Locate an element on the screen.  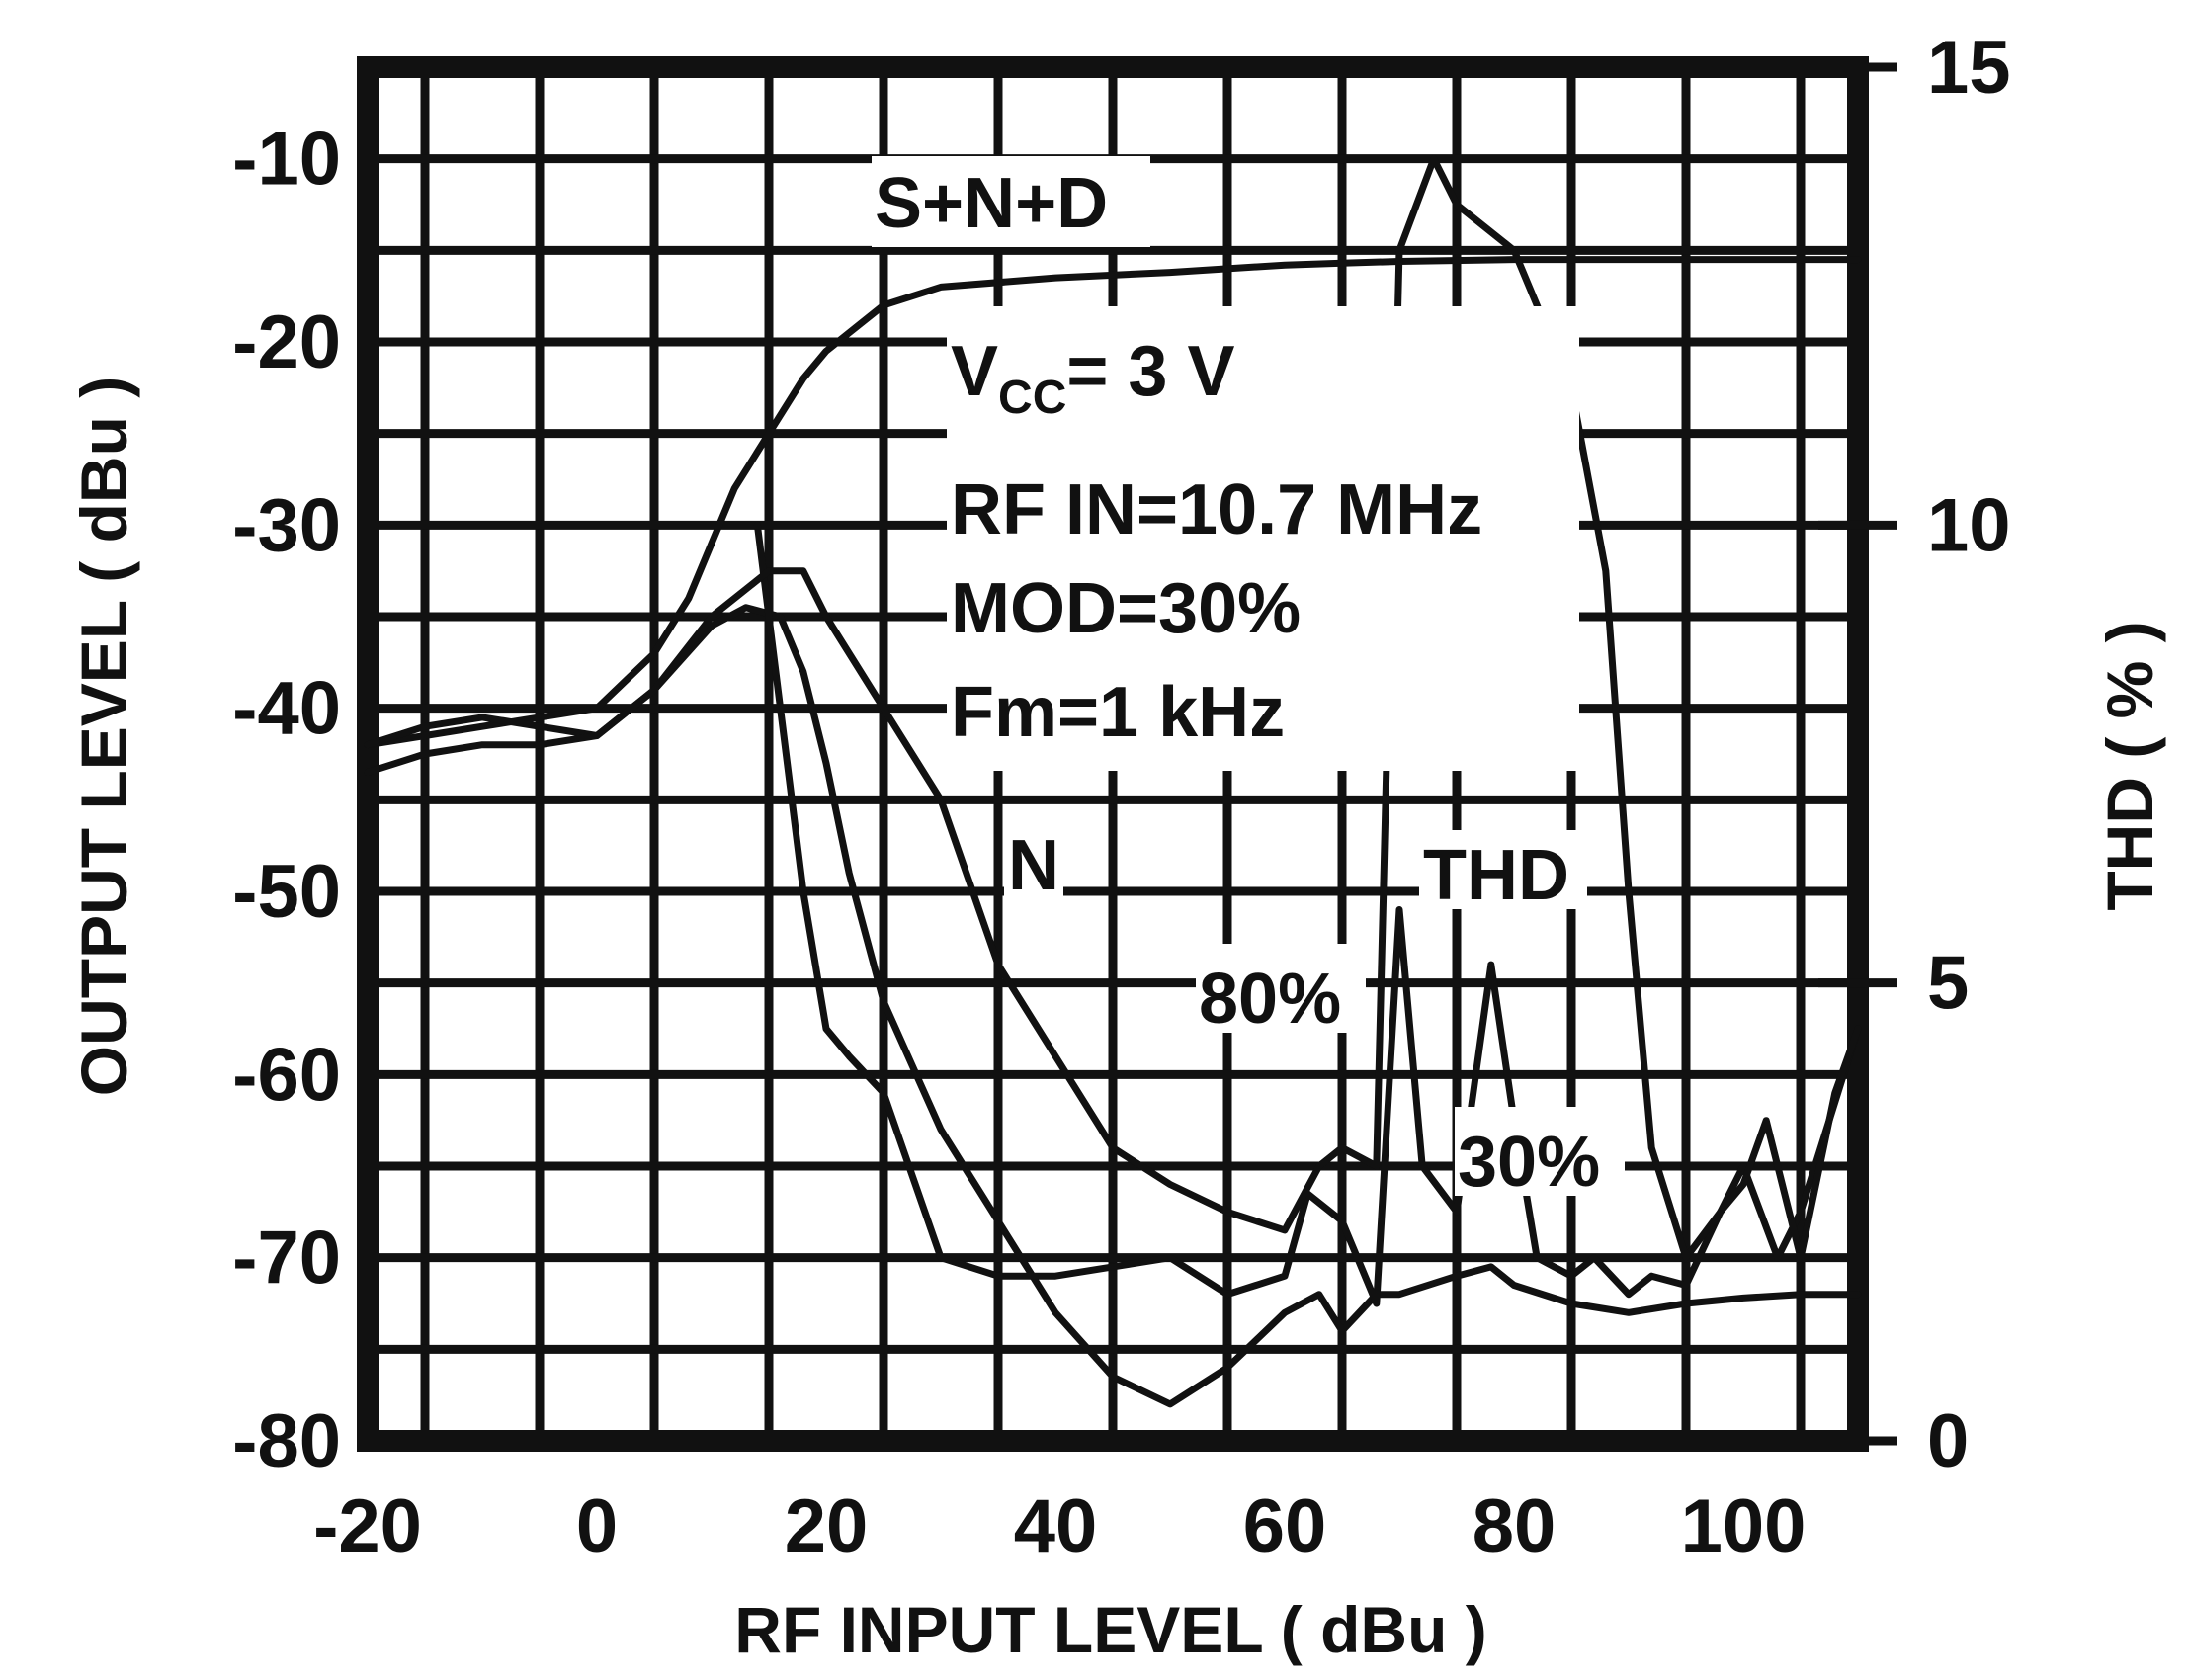
y-tick-label: -30 is located at coordinates (287, 525).